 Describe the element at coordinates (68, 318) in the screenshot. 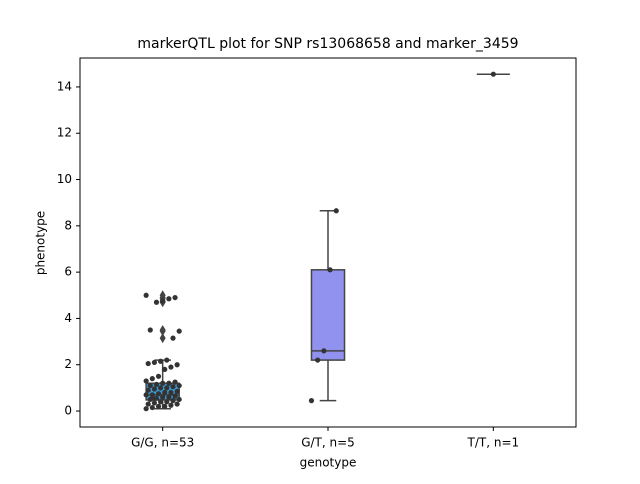

I see `y-tick-label: 4` at that location.